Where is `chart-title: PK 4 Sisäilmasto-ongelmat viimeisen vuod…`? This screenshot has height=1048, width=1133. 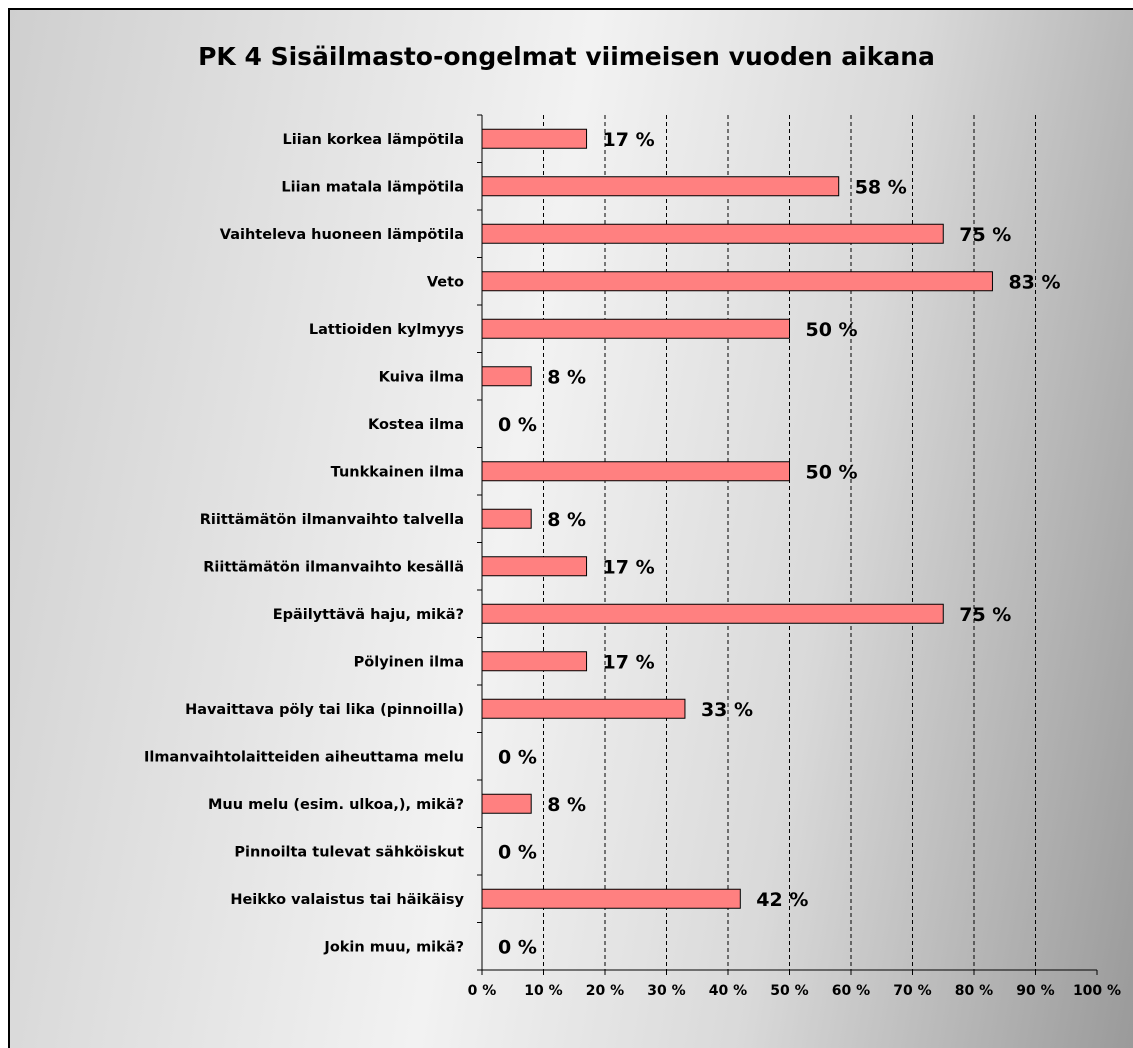 chart-title: PK 4 Sisäilmasto-ongelmat viimeisen vuod… is located at coordinates (566, 56).